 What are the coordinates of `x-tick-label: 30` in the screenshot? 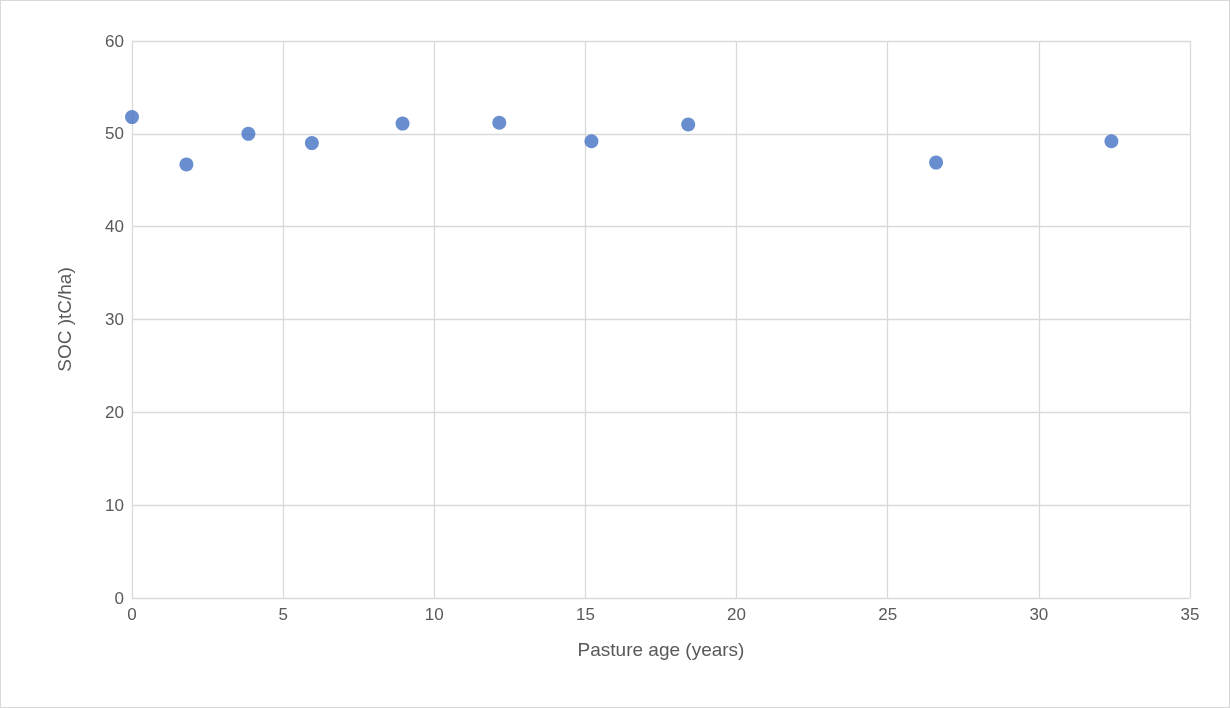 It's located at (1039, 614).